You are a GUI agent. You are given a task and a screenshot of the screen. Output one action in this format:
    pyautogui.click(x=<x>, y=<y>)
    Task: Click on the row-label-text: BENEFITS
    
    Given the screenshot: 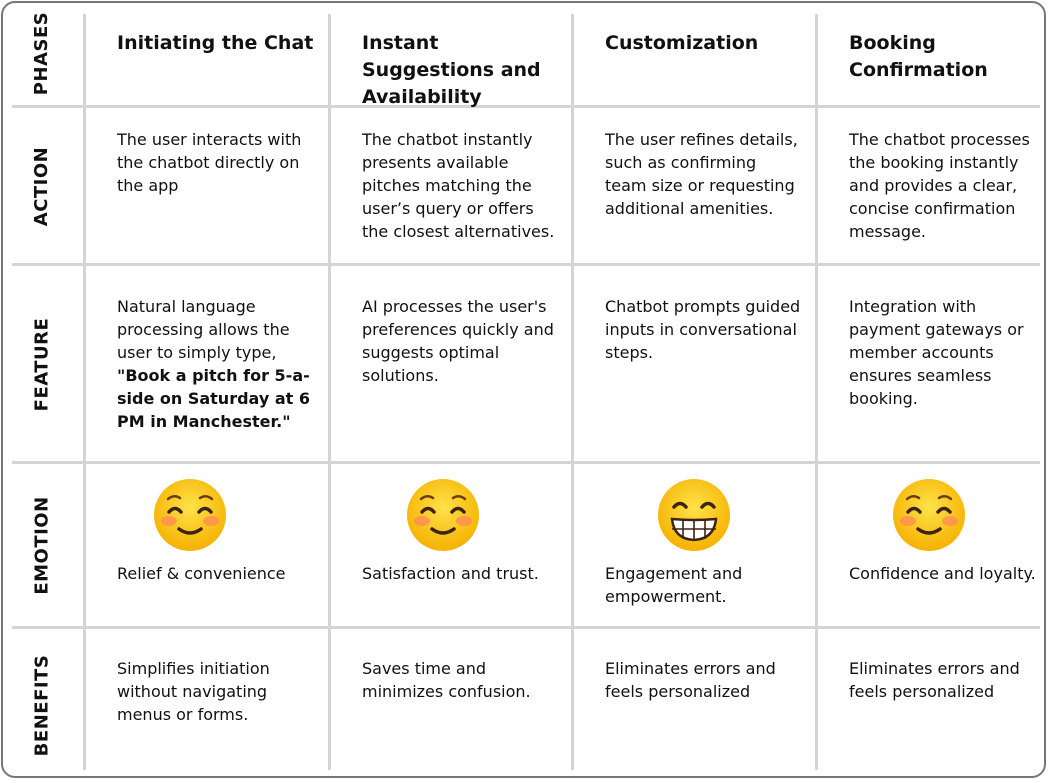 What is the action you would take?
    pyautogui.click(x=42, y=705)
    